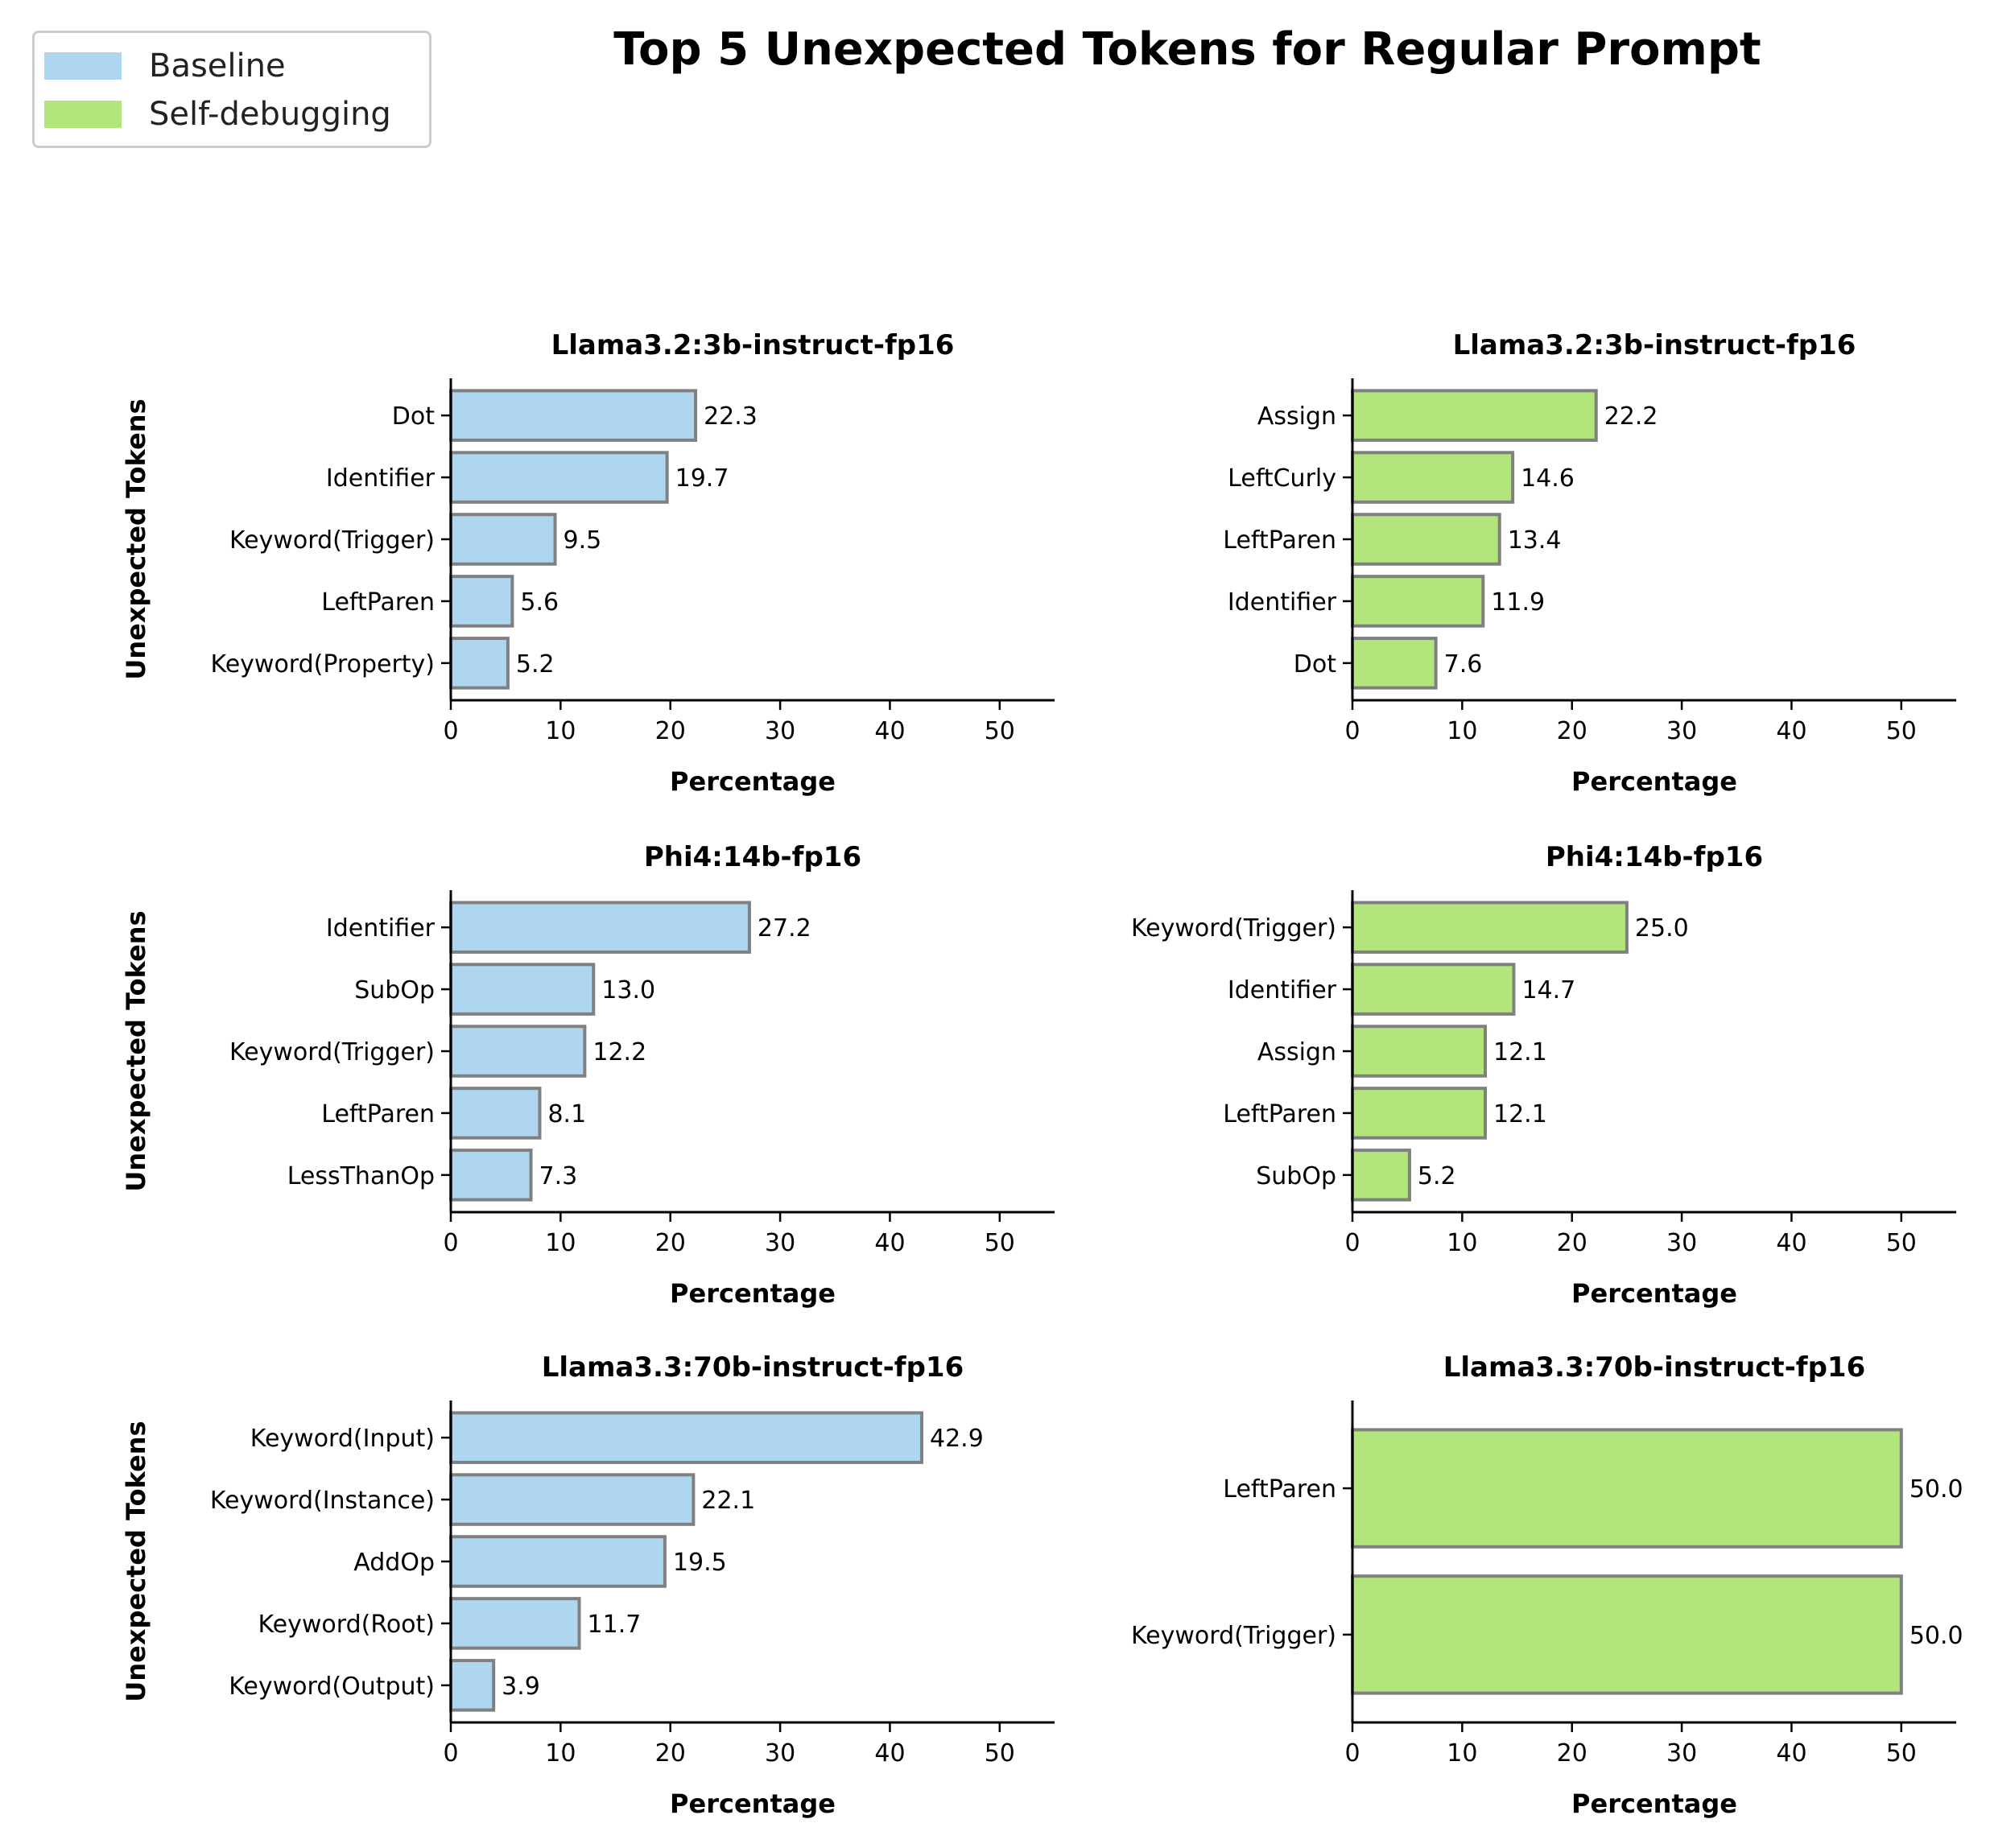  Describe the element at coordinates (628, 990) in the screenshot. I see `value-label: 13.0` at that location.